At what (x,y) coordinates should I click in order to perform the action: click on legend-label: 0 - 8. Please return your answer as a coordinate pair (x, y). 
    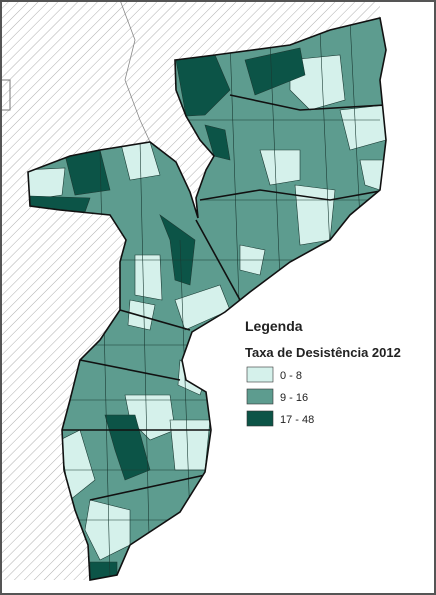
    Looking at the image, I should click on (291, 376).